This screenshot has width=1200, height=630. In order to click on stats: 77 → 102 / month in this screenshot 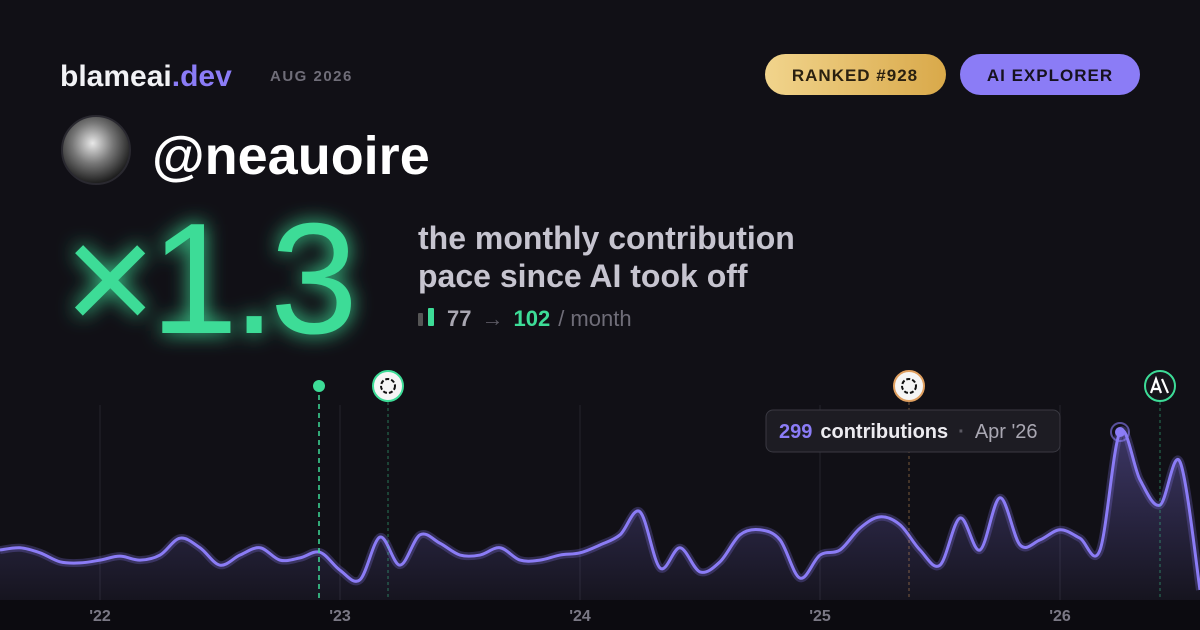, I will do `click(539, 318)`.